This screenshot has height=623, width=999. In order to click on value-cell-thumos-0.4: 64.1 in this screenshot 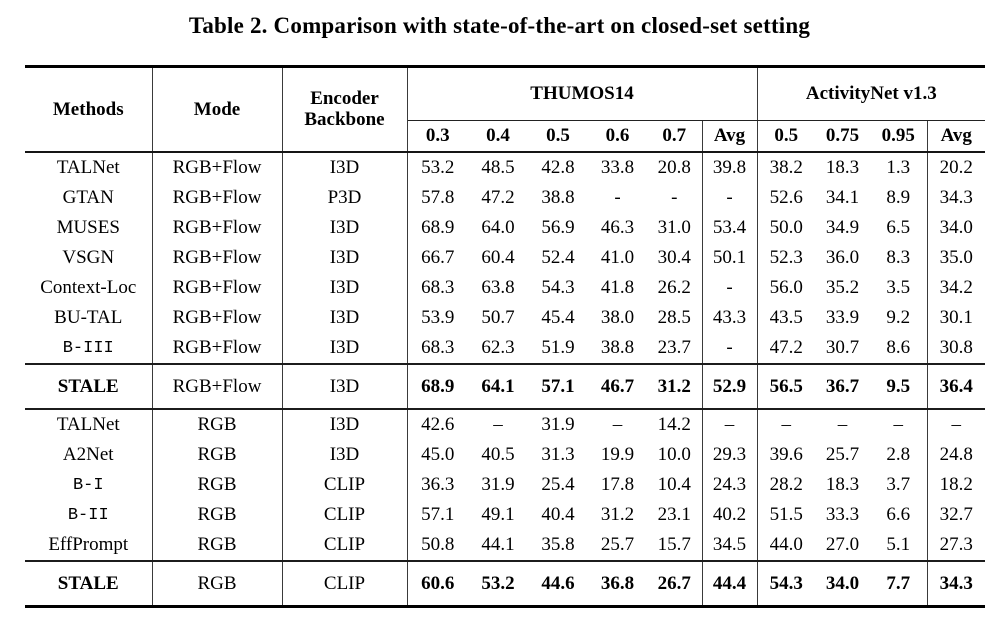, I will do `click(498, 387)`.